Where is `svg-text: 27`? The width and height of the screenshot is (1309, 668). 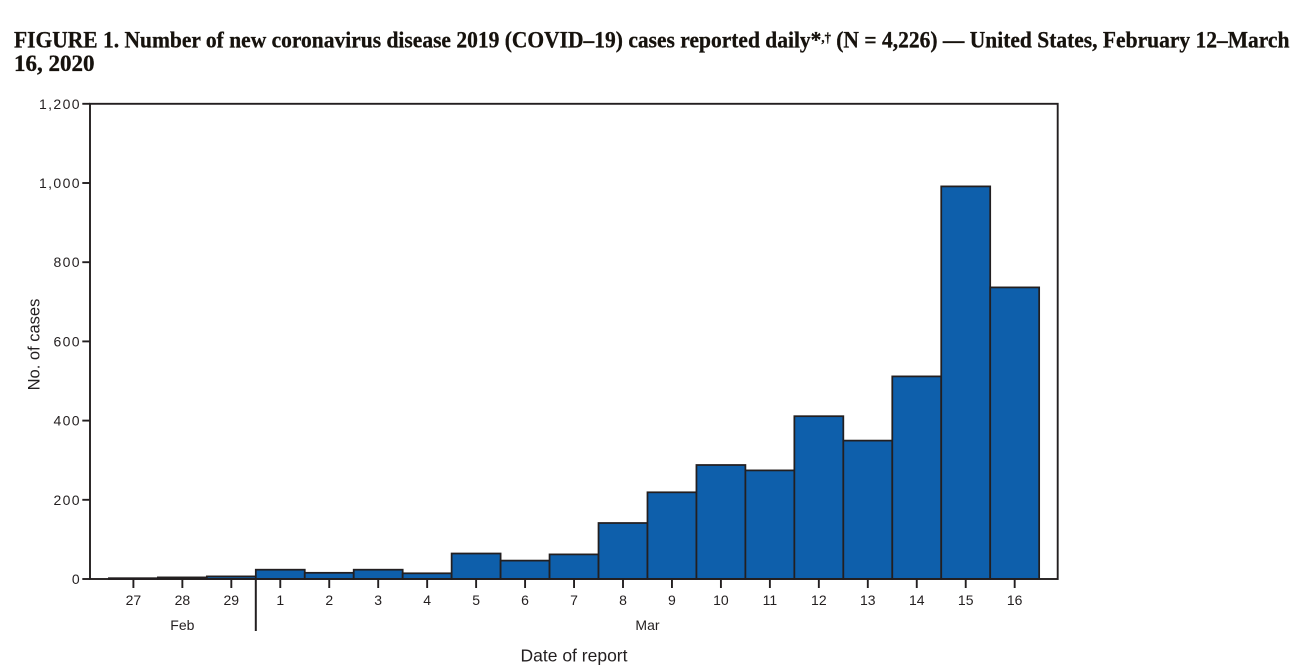
svg-text: 27 is located at coordinates (134, 600).